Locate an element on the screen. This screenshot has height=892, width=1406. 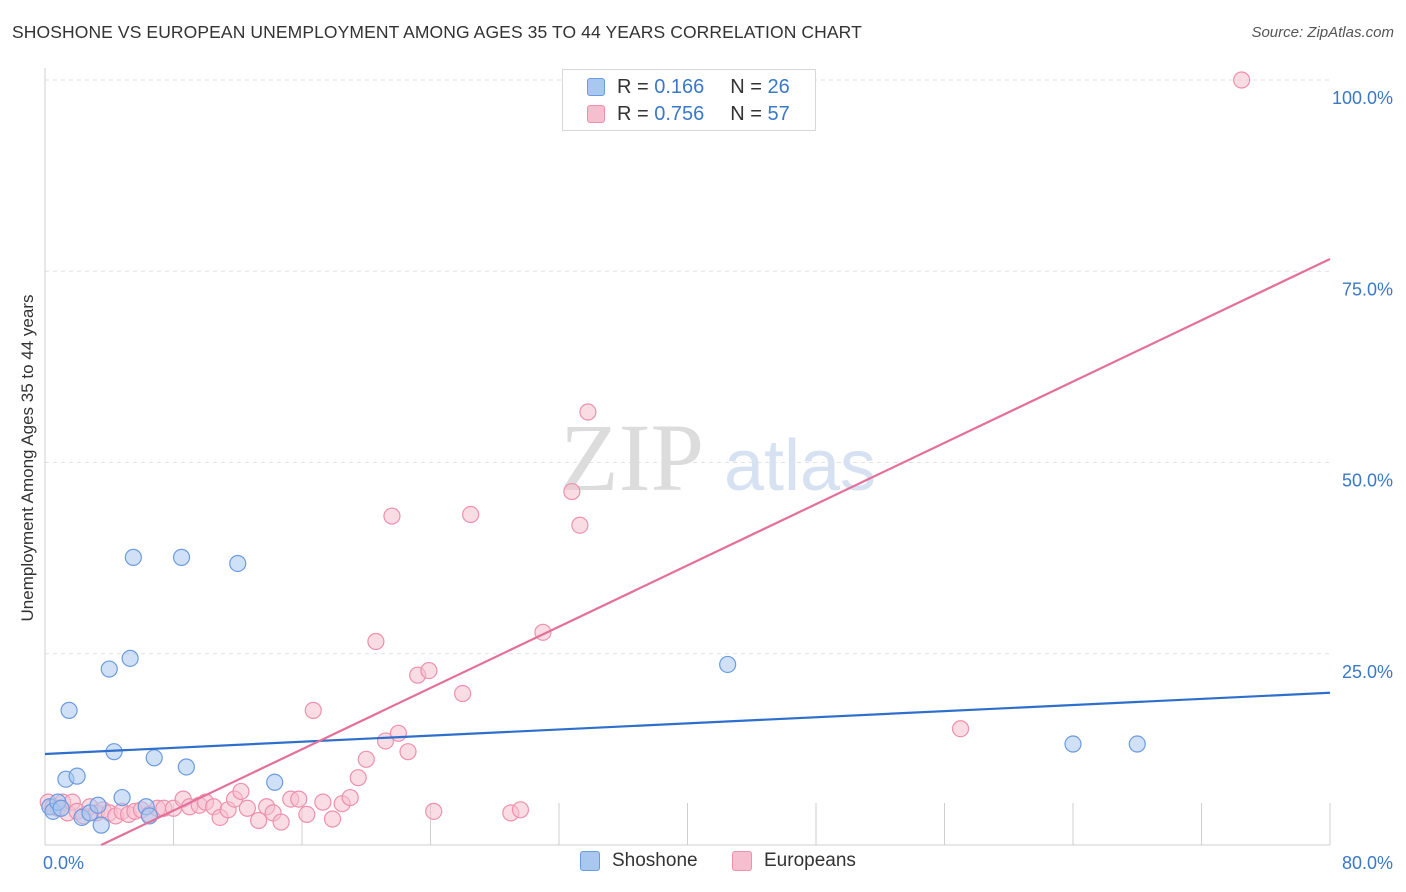
bottom-legend-label: Shoshone is located at coordinates (655, 860).